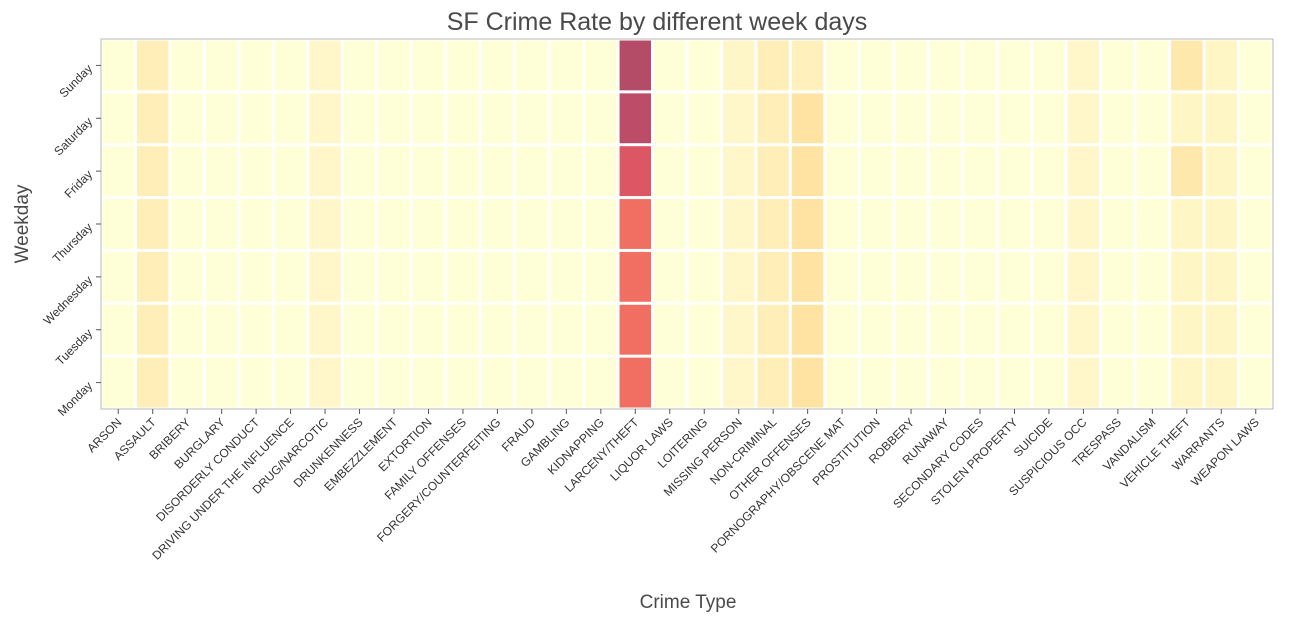  Describe the element at coordinates (73, 137) in the screenshot. I see `y-tick-label: Saturday` at that location.